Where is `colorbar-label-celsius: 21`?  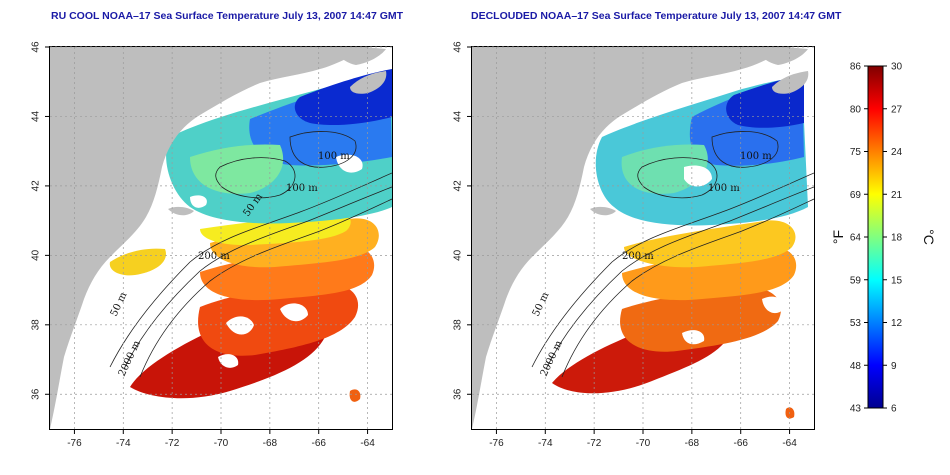 colorbar-label-celsius: 21 is located at coordinates (897, 195).